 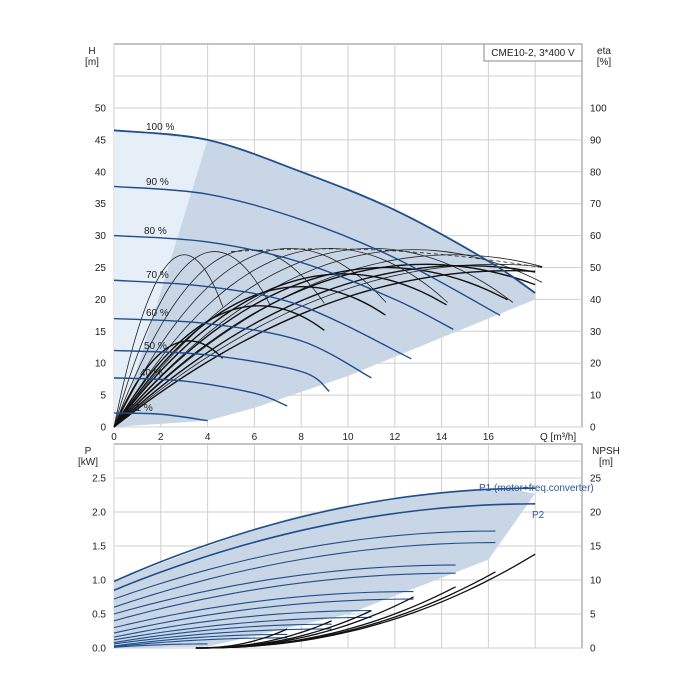 What do you see at coordinates (141, 408) in the screenshot?
I see `speed-label-21: 21 %` at bounding box center [141, 408].